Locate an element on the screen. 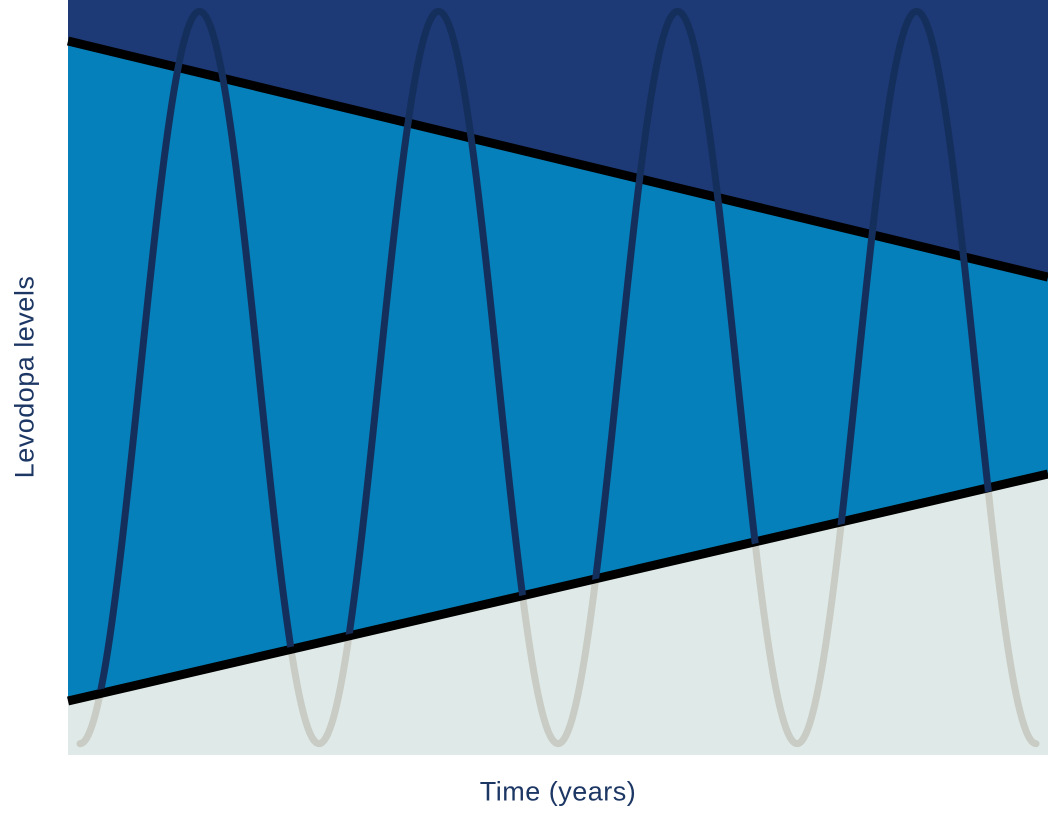 This screenshot has height=816, width=1048. x-axis-label: Time (years) is located at coordinates (558, 791).